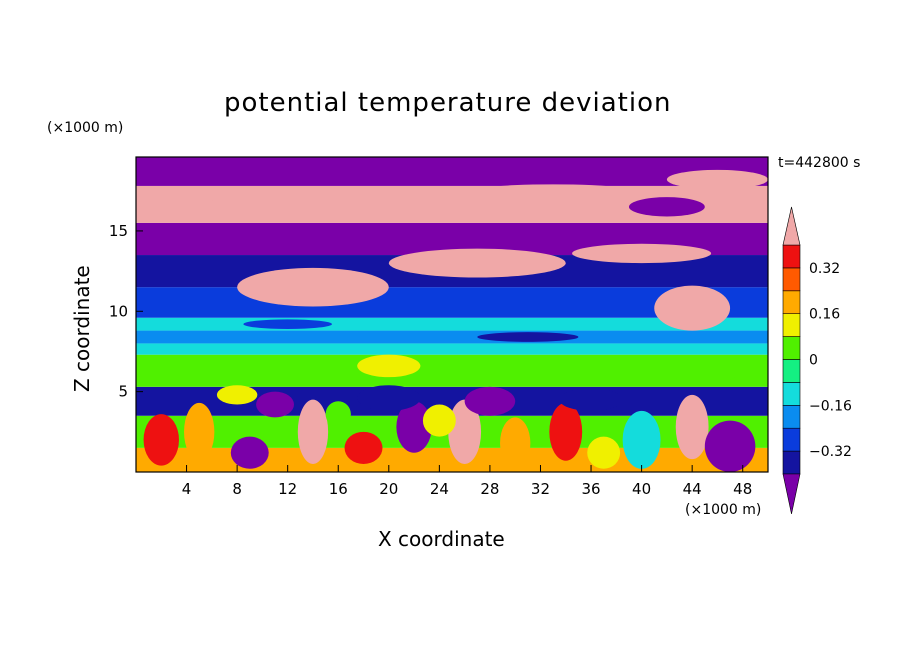  What do you see at coordinates (824, 269) in the screenshot?
I see `colorbar-label-0: 0.32` at bounding box center [824, 269].